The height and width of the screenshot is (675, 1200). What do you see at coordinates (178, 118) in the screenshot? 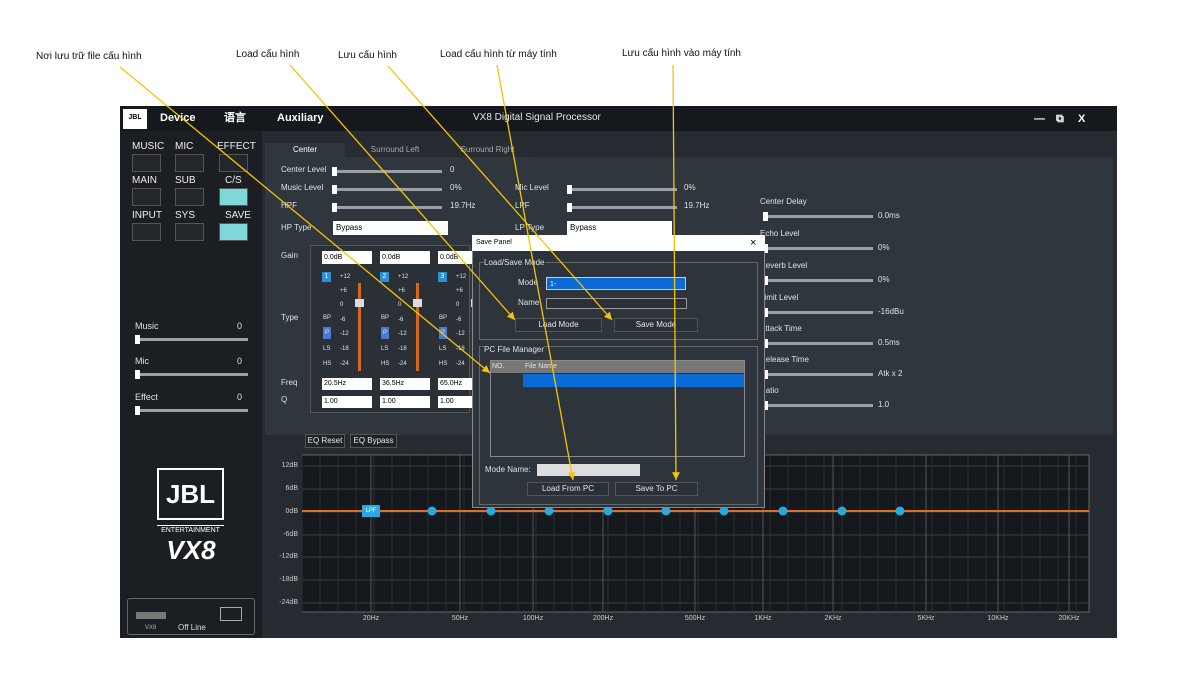
I see `menu-item: Device` at bounding box center [178, 118].